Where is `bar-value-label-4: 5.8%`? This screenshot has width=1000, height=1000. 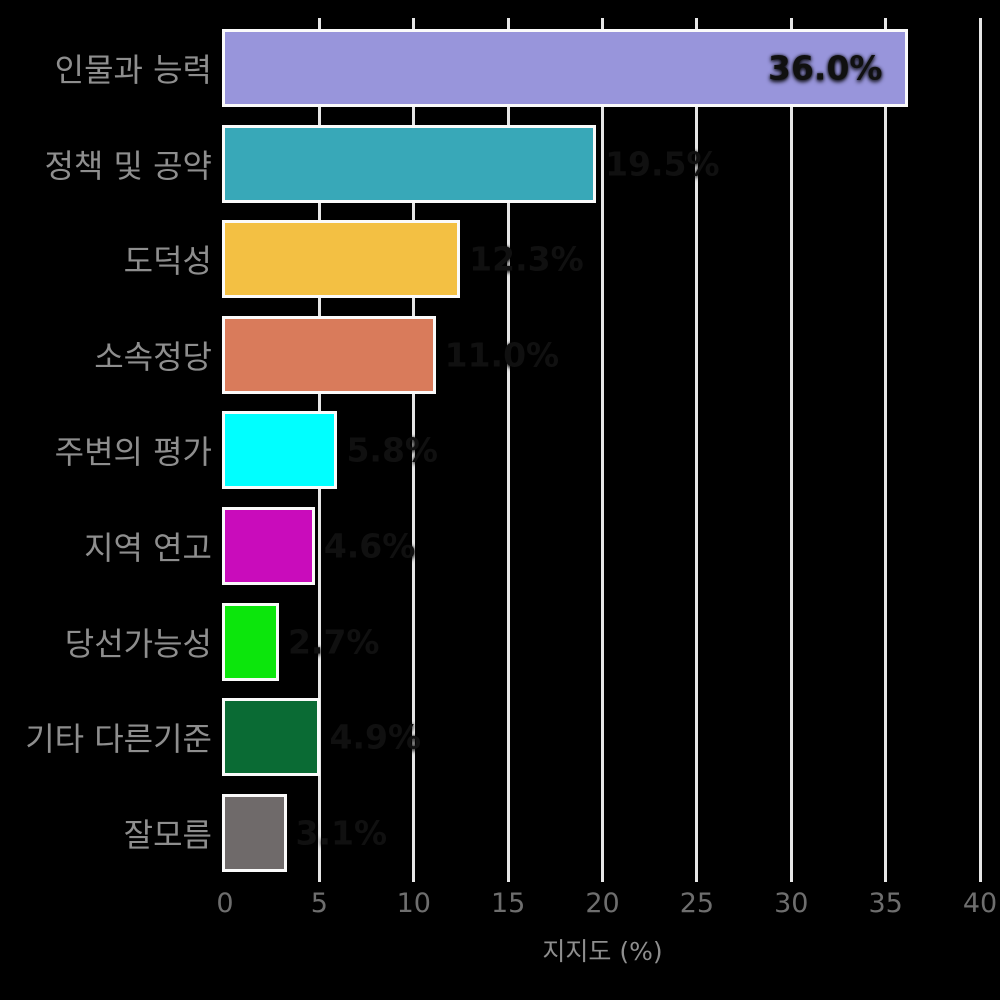 bar-value-label-4: 5.8% is located at coordinates (392, 450).